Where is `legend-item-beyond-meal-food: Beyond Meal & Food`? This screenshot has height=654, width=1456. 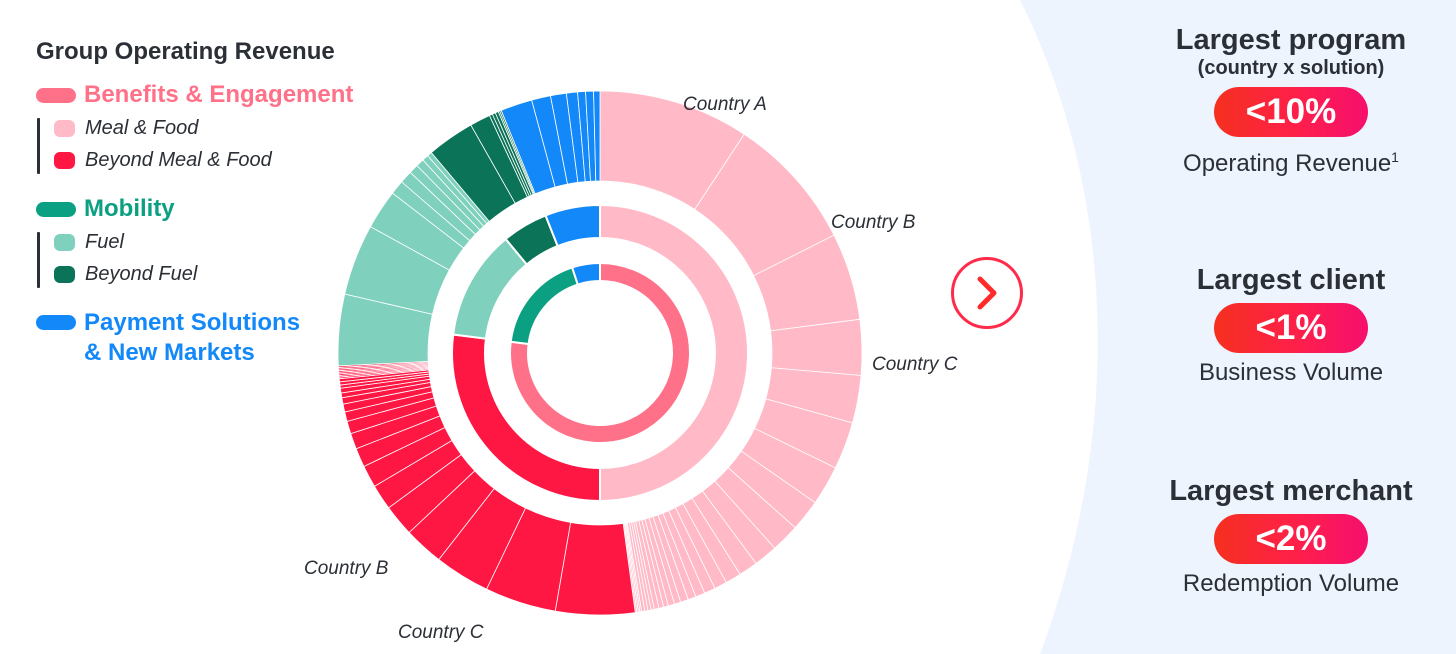
legend-item-beyond-meal-food: Beyond Meal & Food is located at coordinates (203, 160).